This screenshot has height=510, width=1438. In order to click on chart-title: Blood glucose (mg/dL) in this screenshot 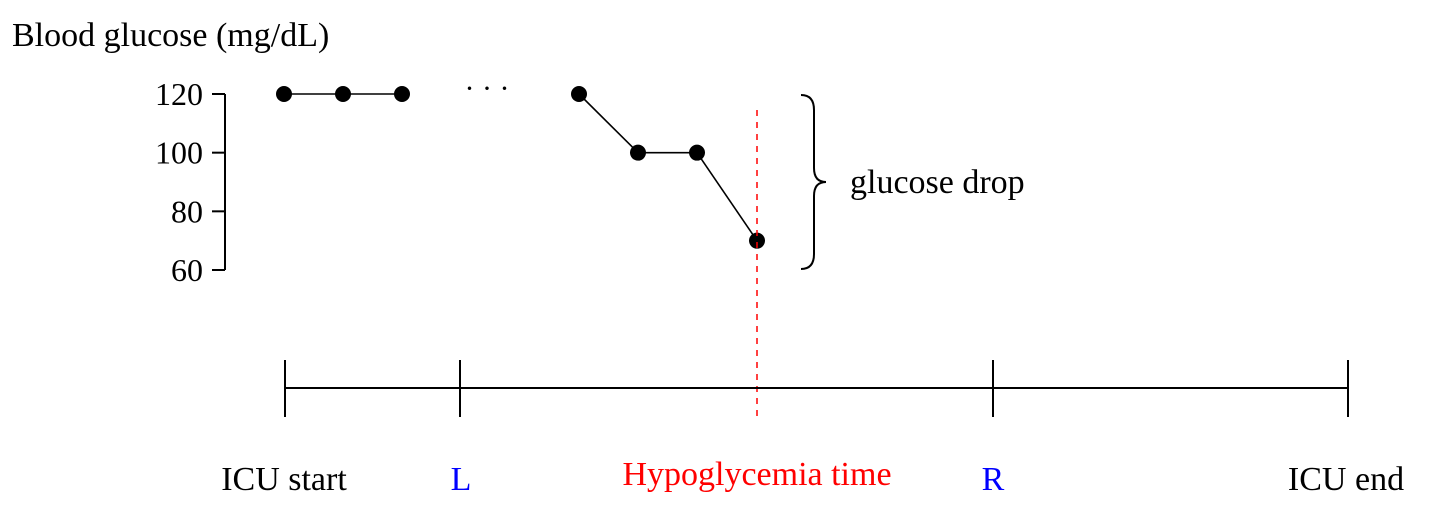, I will do `click(170, 35)`.